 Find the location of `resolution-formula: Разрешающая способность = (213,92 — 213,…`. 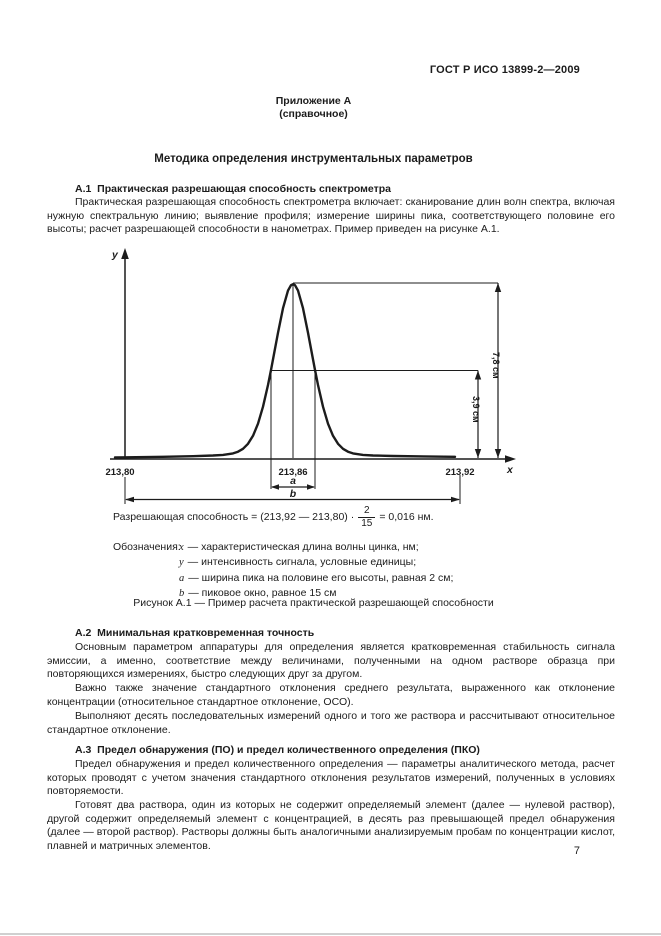

resolution-formula: Разрешающая способность = (213,92 — 213,… is located at coordinates (273, 517).